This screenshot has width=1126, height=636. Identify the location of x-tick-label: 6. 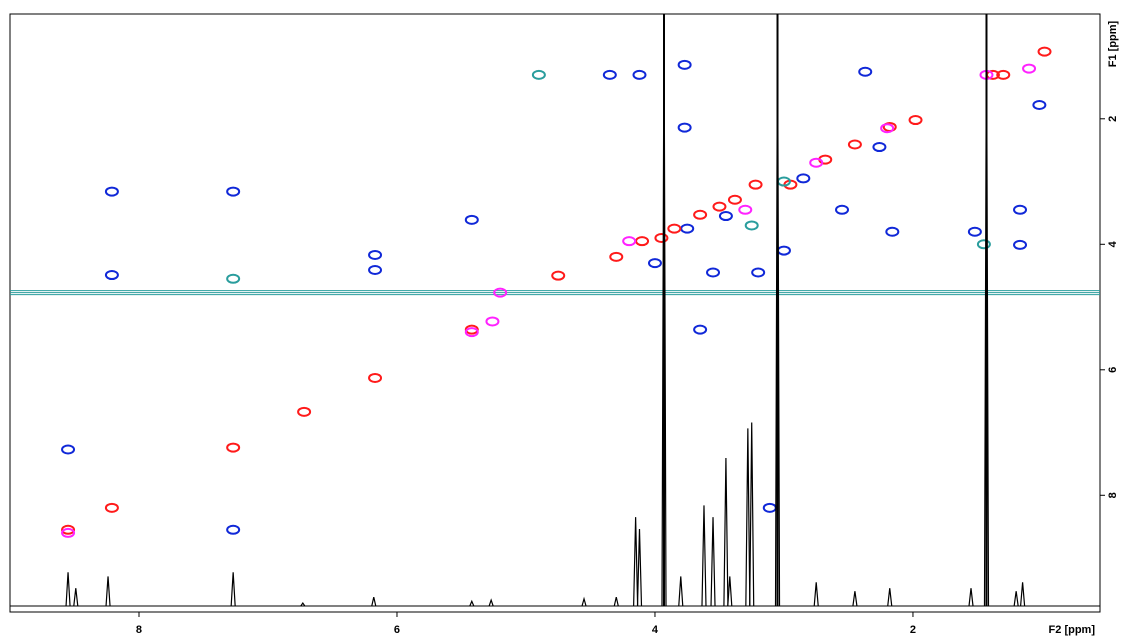
(397, 630).